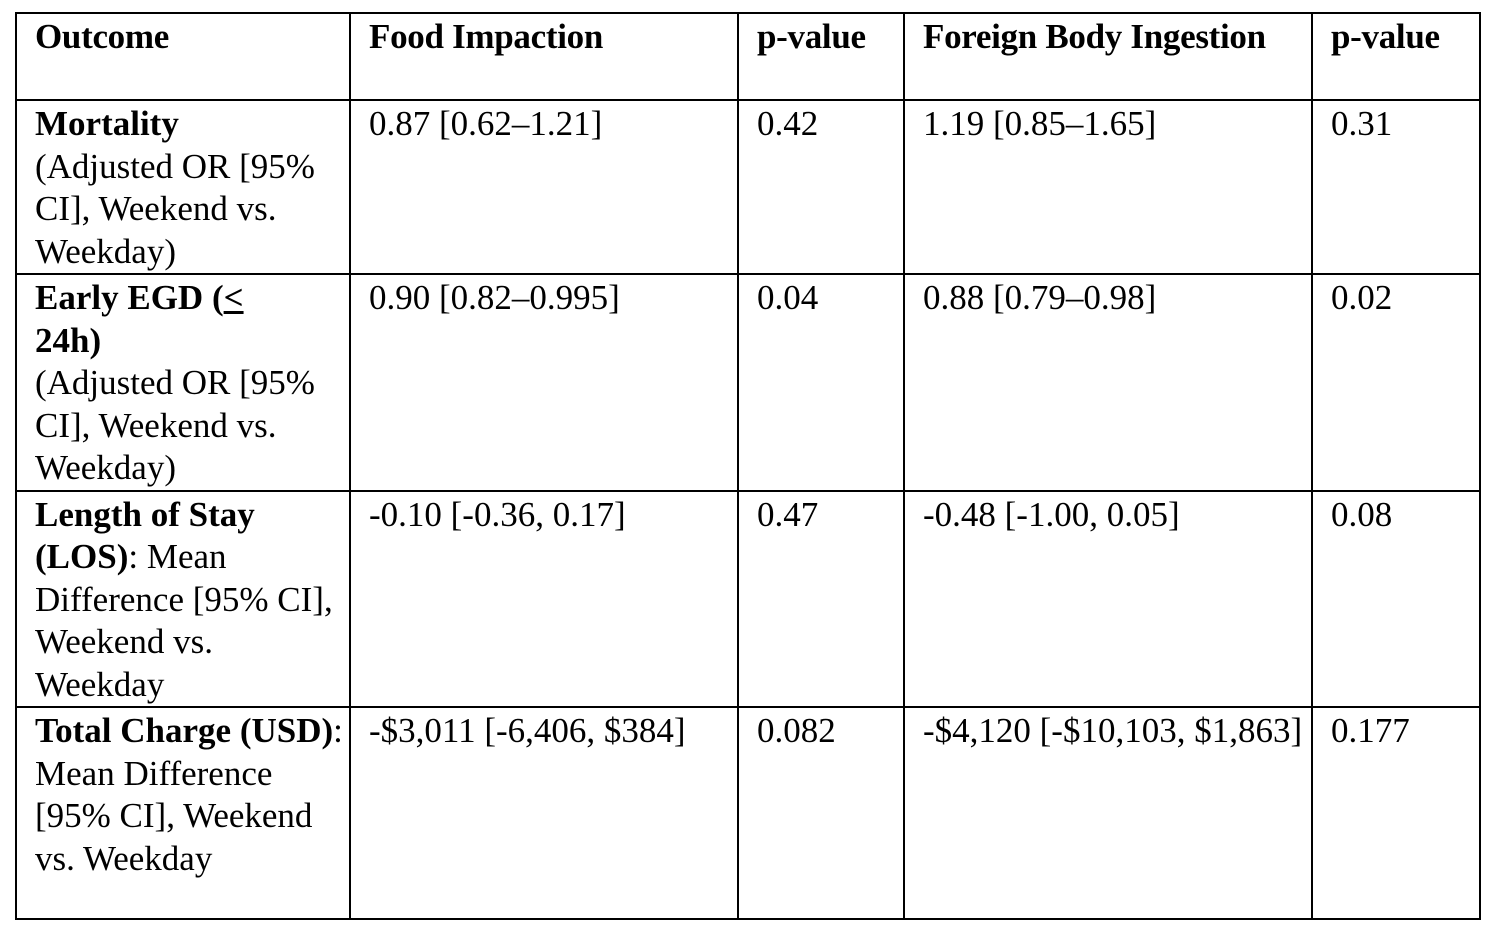  I want to click on header-foreign-body-ingestion: Foreign Body Ingestion, so click(1108, 56).